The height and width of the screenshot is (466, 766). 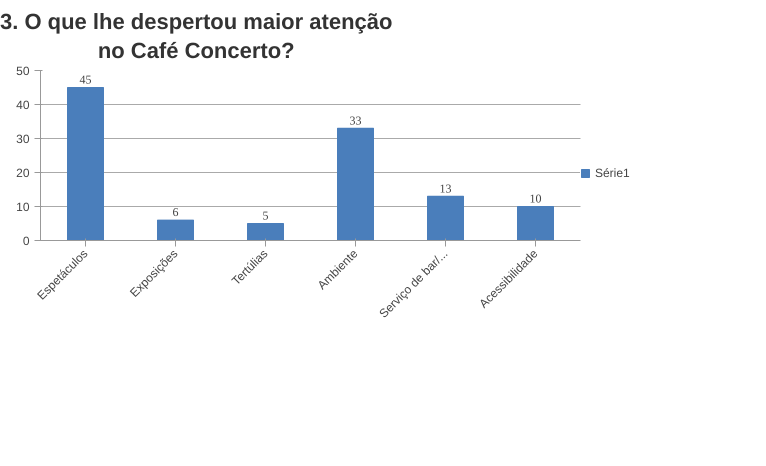 I want to click on data-label: 10, so click(x=536, y=199).